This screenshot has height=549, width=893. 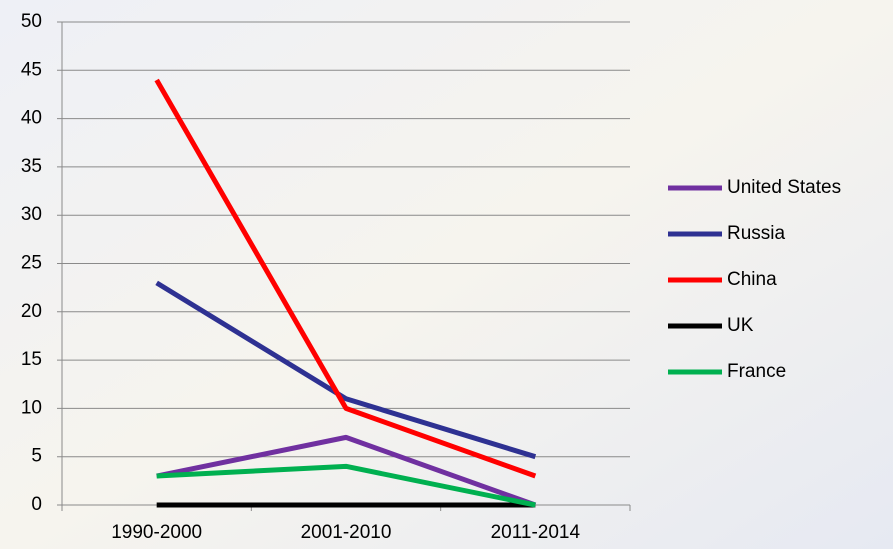 I want to click on y-tick-label: 25, so click(x=31, y=263).